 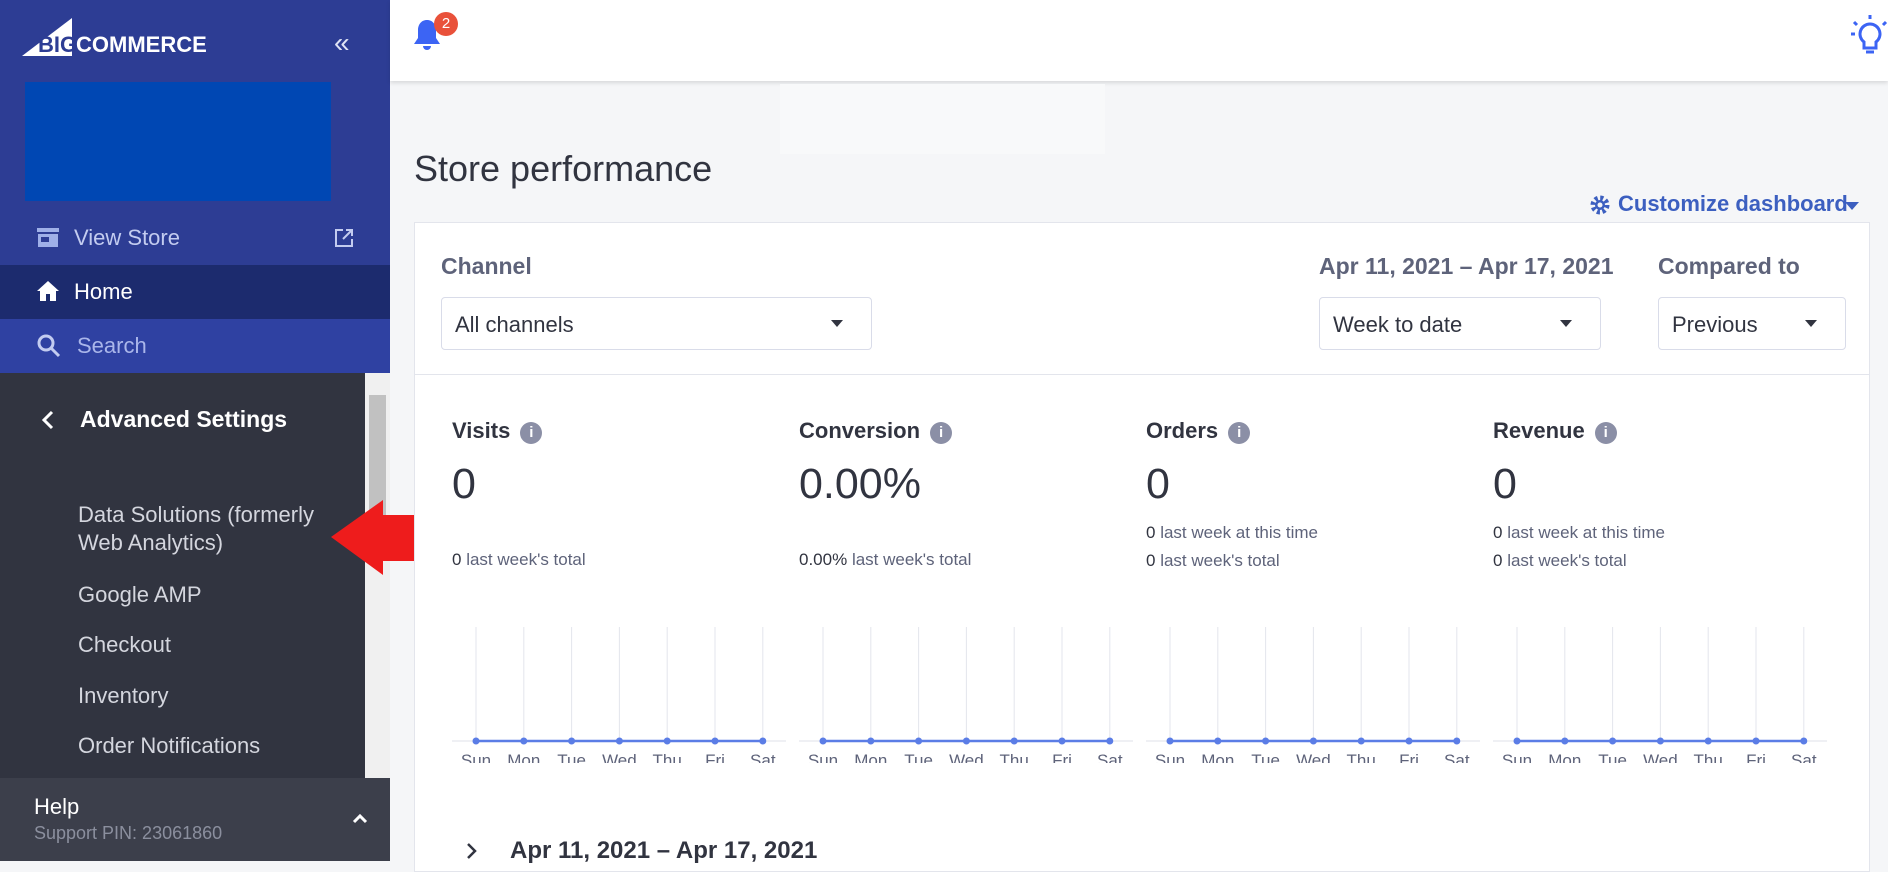 I want to click on metric-name: Visits, so click(x=481, y=430).